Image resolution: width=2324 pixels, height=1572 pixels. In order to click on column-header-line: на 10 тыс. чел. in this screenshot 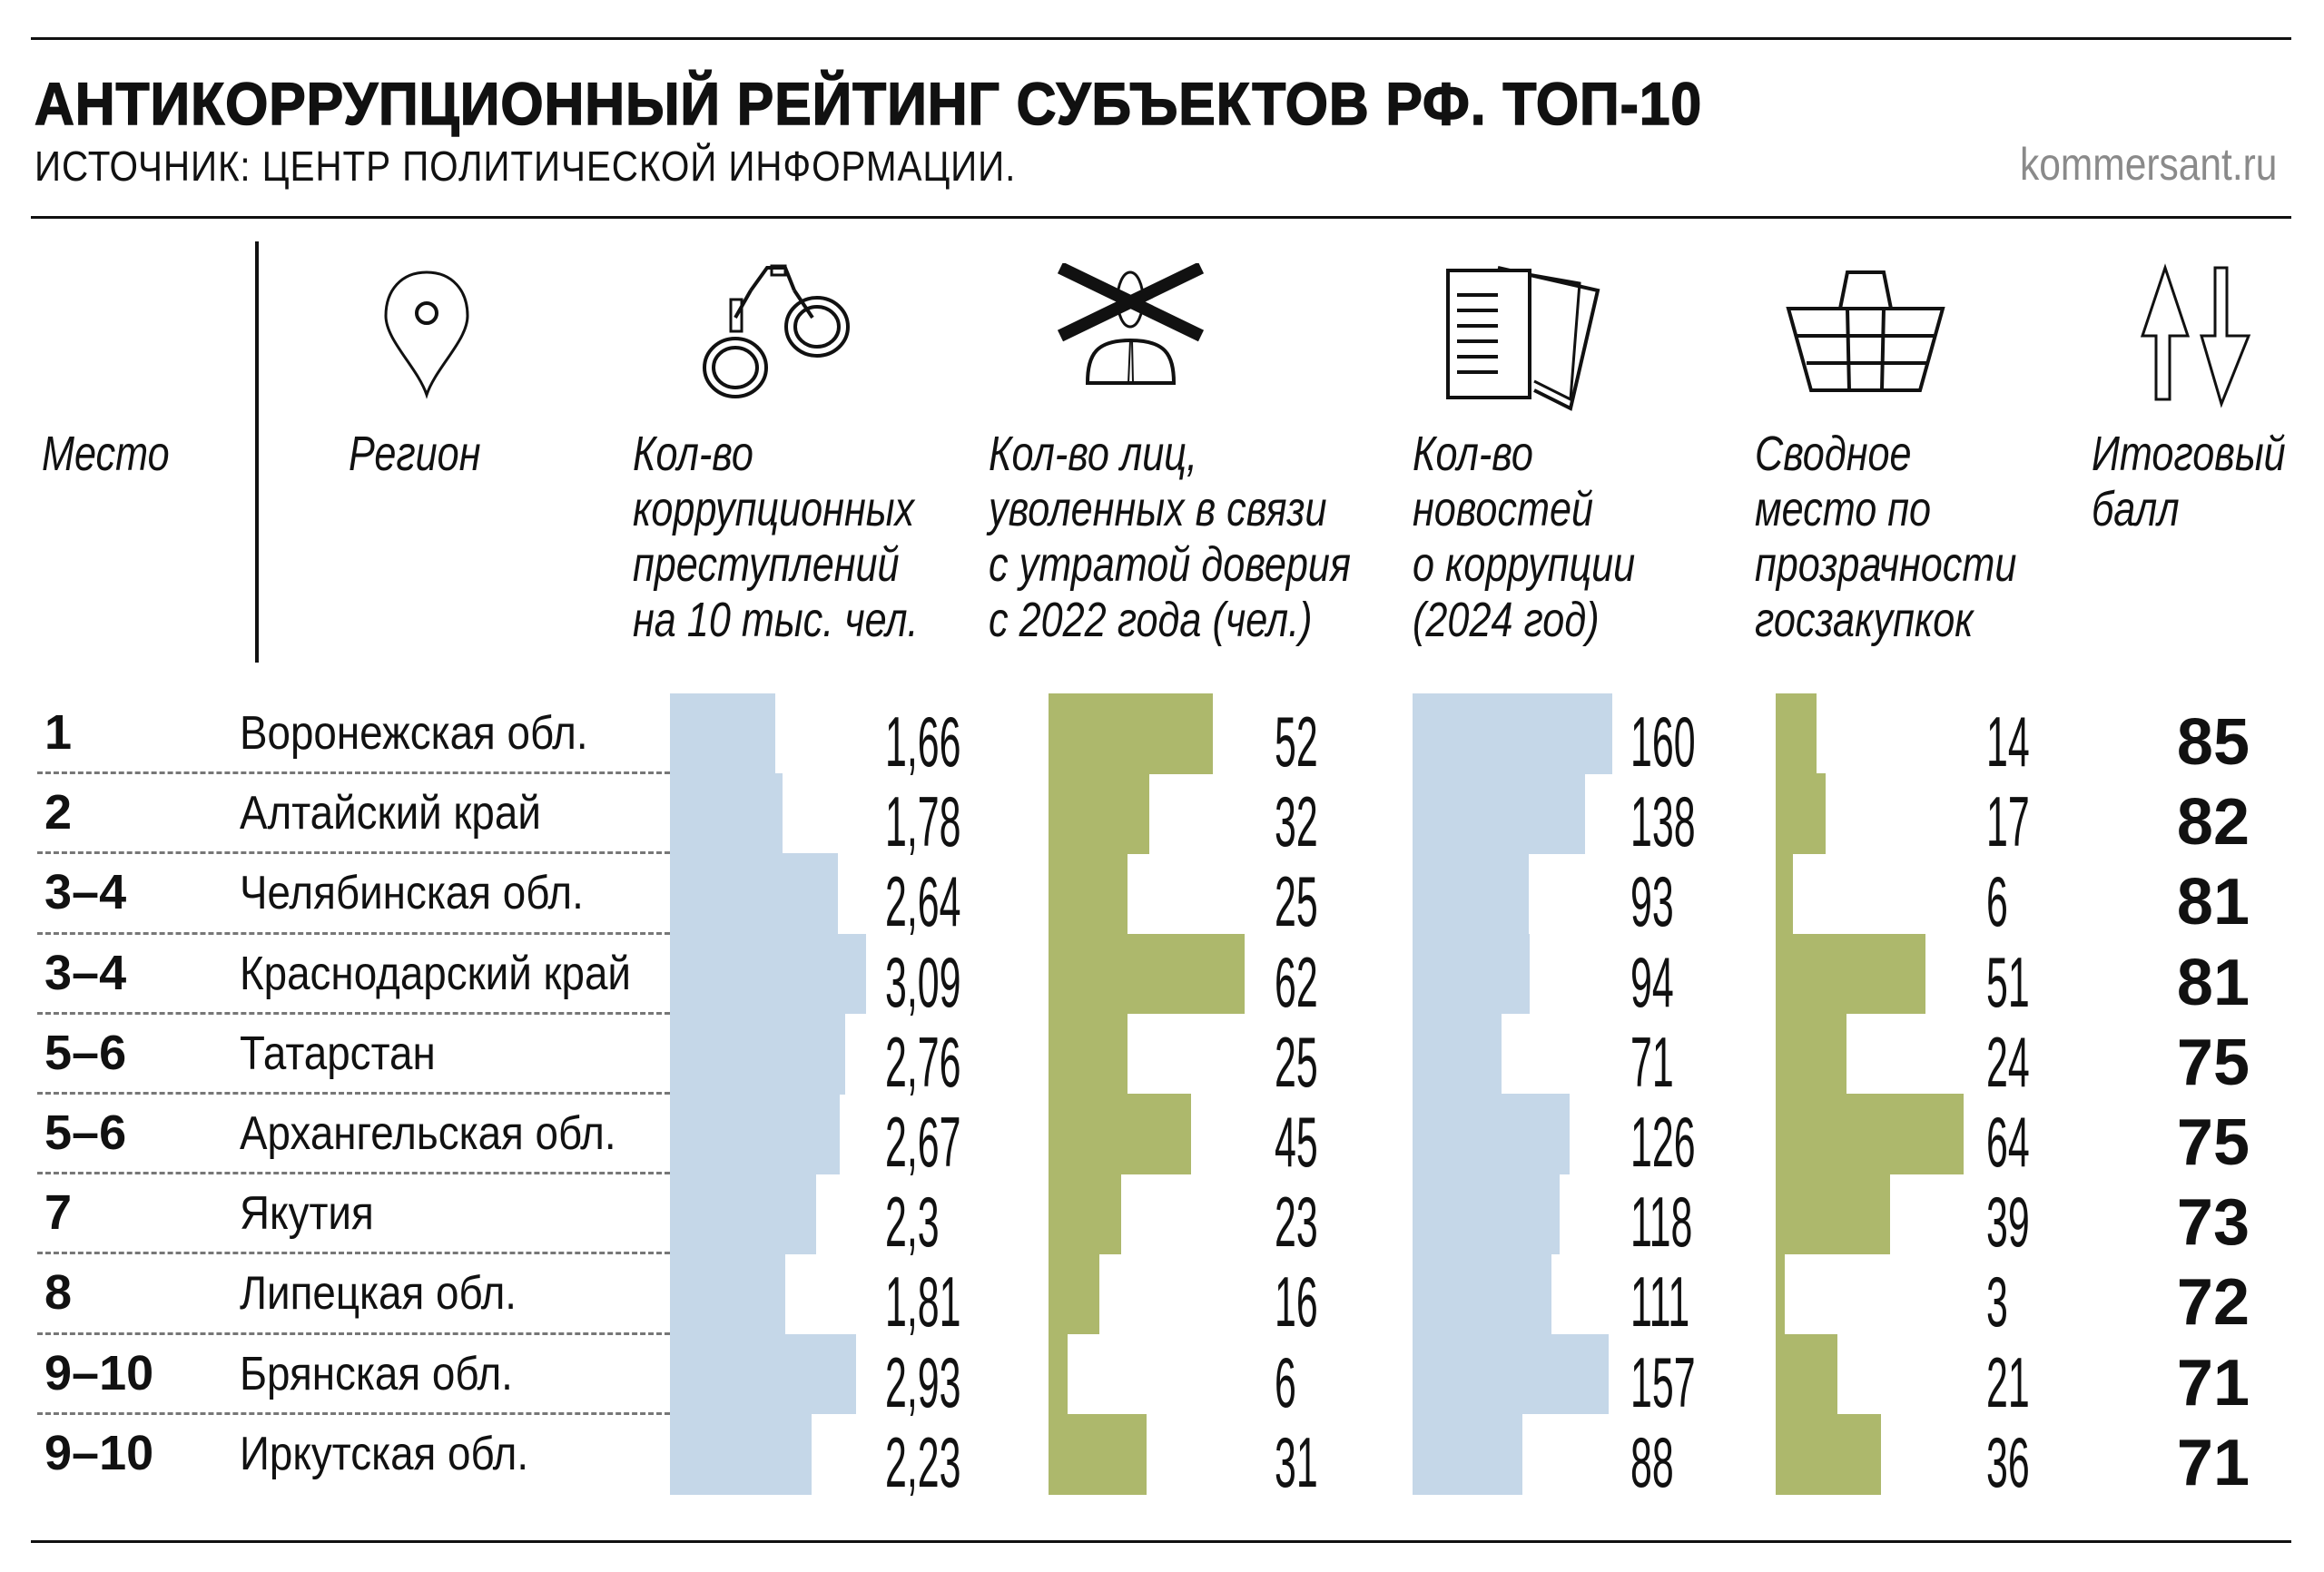, I will do `click(776, 620)`.